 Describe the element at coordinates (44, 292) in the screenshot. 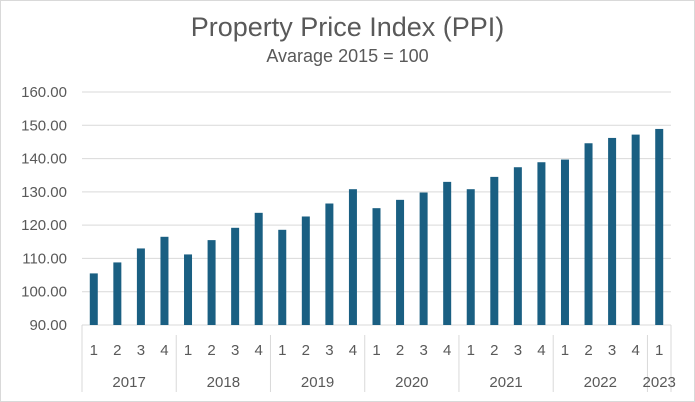

I see `y-tick-label: 100.00` at that location.